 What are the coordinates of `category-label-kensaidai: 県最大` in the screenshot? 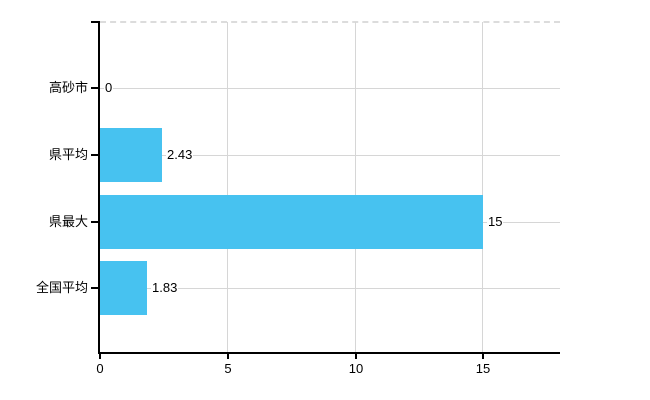 It's located at (68, 221).